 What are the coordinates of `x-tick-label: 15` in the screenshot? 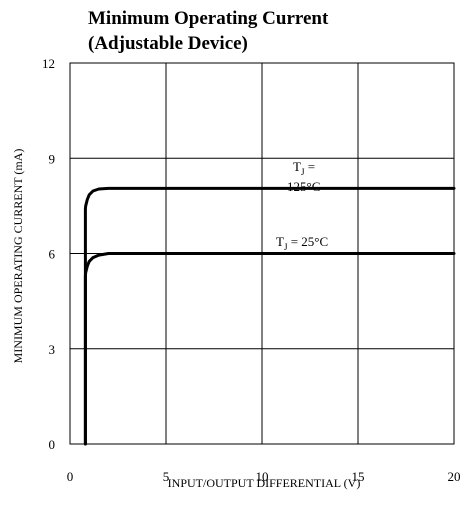 It's located at (358, 476).